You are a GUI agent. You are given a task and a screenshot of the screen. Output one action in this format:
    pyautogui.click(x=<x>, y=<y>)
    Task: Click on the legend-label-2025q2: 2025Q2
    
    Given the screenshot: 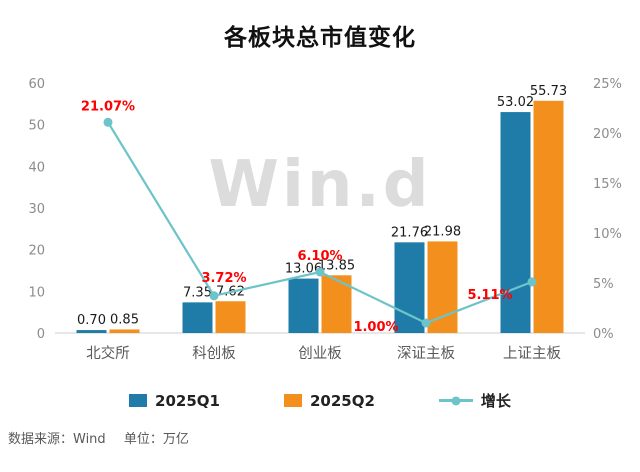 What is the action you would take?
    pyautogui.click(x=342, y=400)
    